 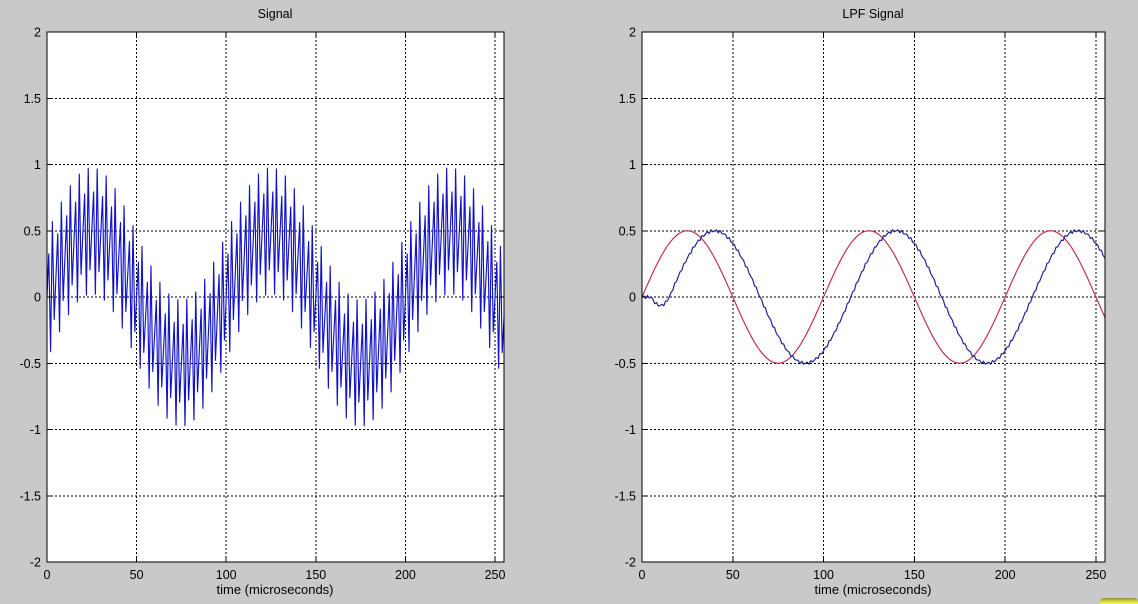 I want to click on left-plot-title: Signal, so click(x=275, y=14).